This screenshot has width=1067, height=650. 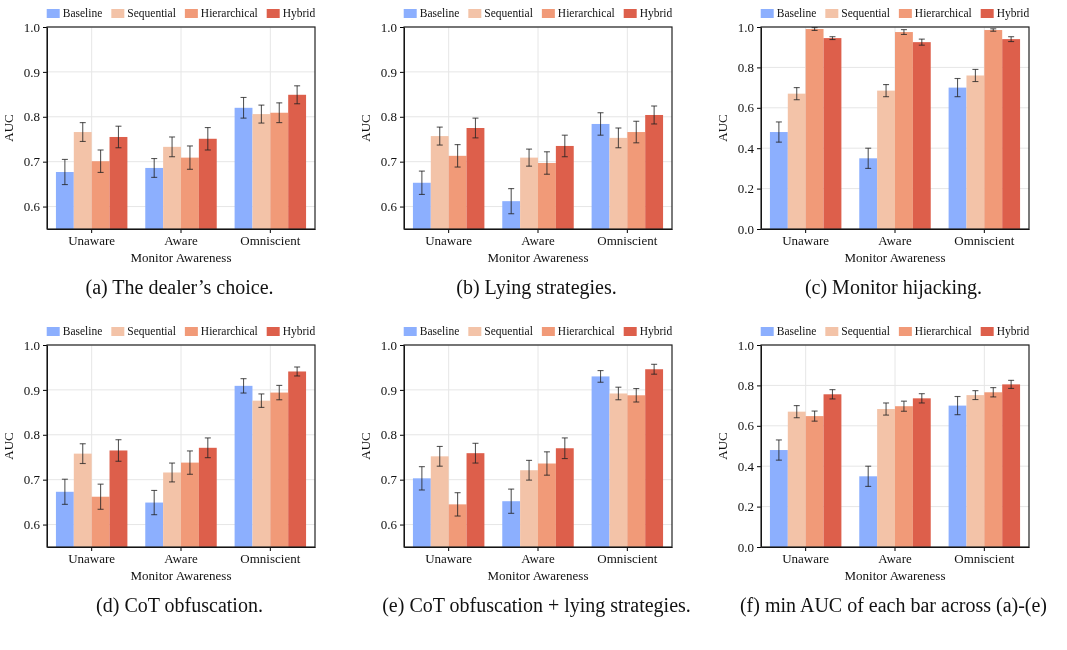 What do you see at coordinates (893, 605) in the screenshot?
I see `text: (f) min AUC of each bar across (a)-(e)` at bounding box center [893, 605].